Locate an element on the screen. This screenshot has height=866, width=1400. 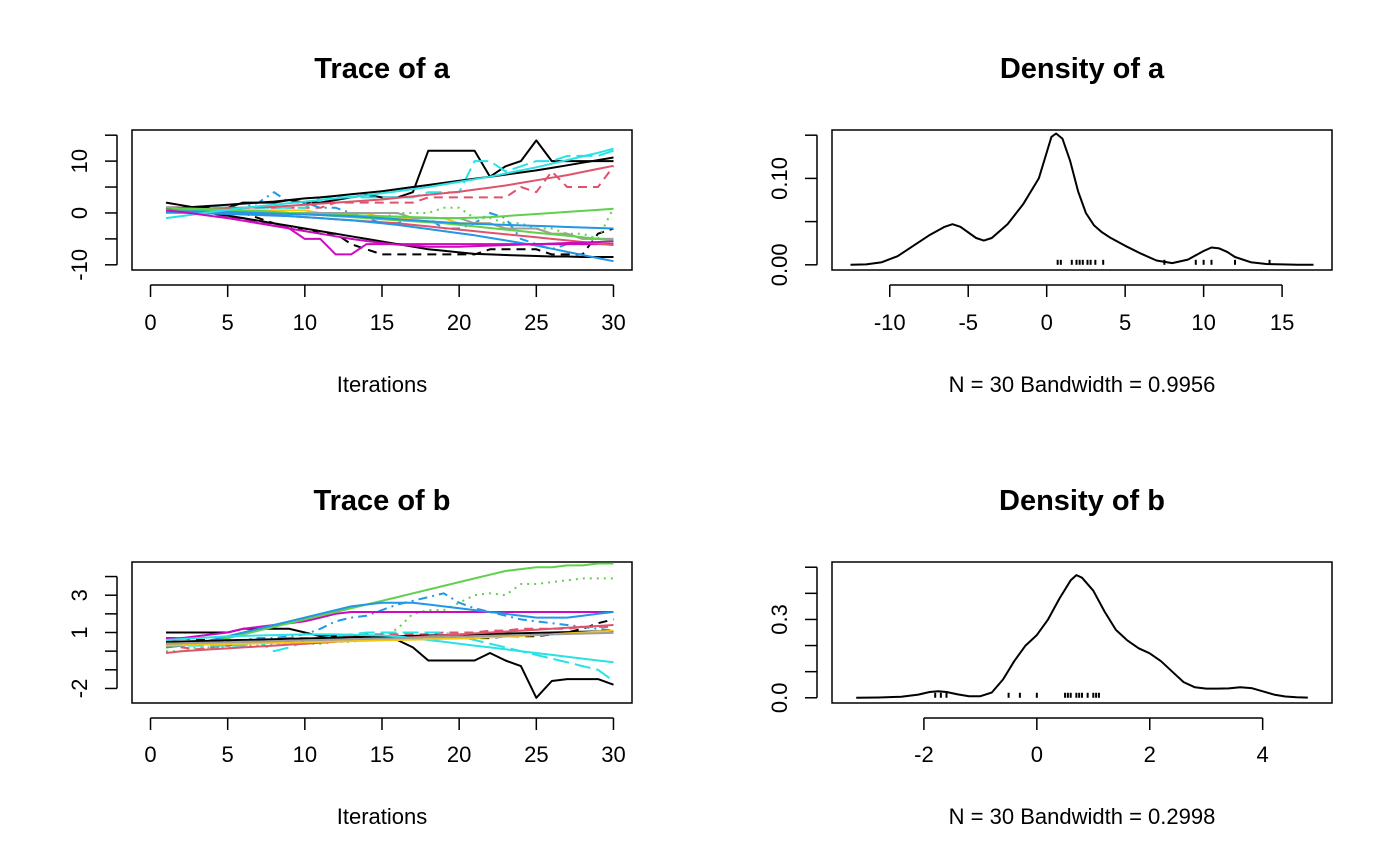
x-tick-label: -10 is located at coordinates (890, 322).